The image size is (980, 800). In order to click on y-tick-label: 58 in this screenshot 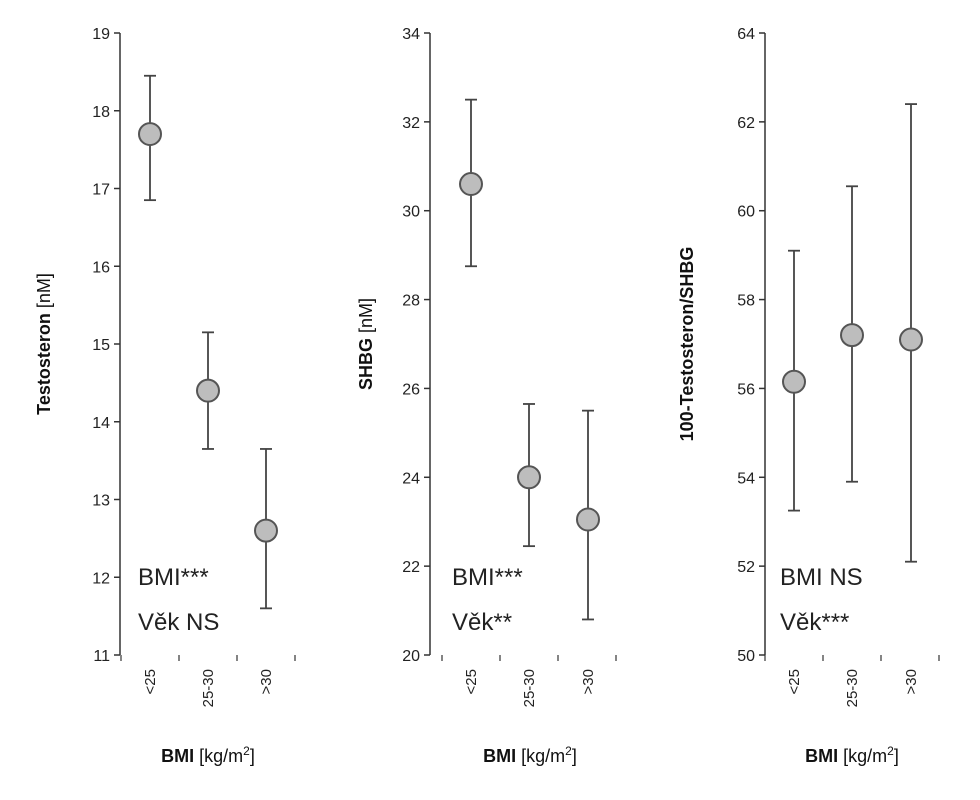, I will do `click(746, 301)`.